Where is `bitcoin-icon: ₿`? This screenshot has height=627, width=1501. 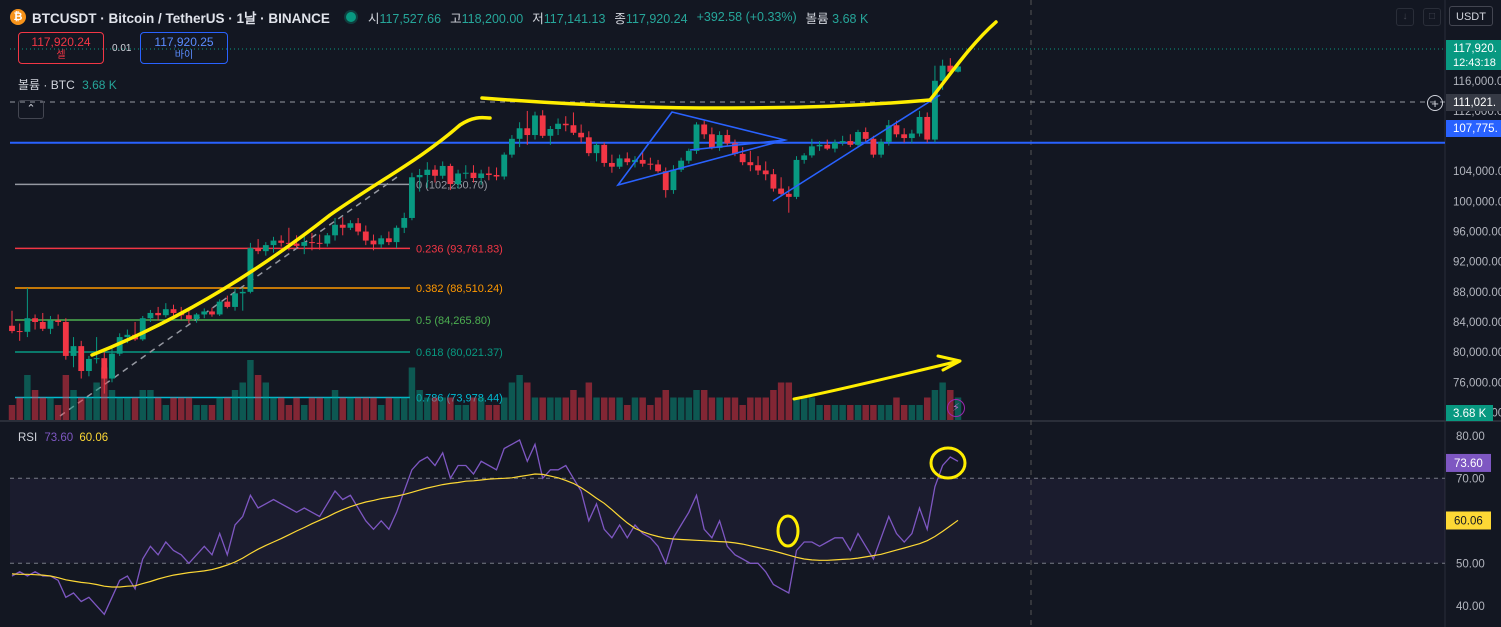 bitcoin-icon: ₿ is located at coordinates (18, 17).